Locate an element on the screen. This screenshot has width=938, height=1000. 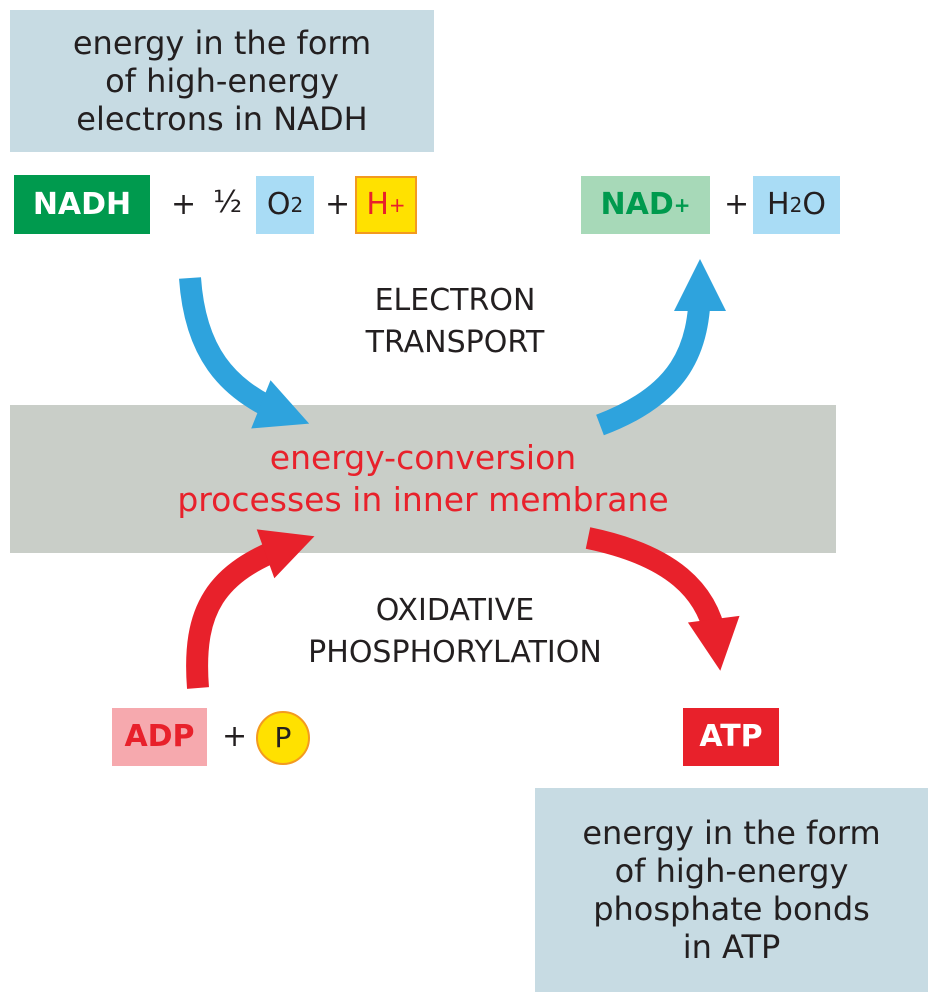
membrane-line: processes in inner membrane is located at coordinates (423, 499).